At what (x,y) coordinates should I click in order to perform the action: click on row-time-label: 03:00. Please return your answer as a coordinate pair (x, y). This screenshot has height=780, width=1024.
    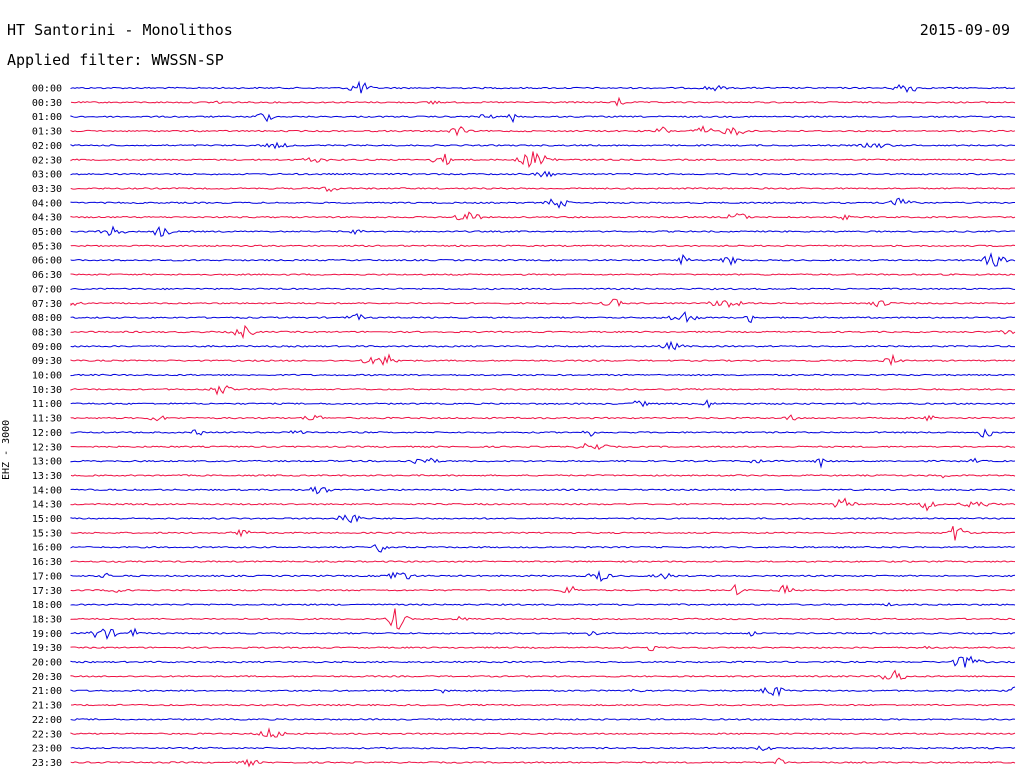
    Looking at the image, I should click on (47, 175).